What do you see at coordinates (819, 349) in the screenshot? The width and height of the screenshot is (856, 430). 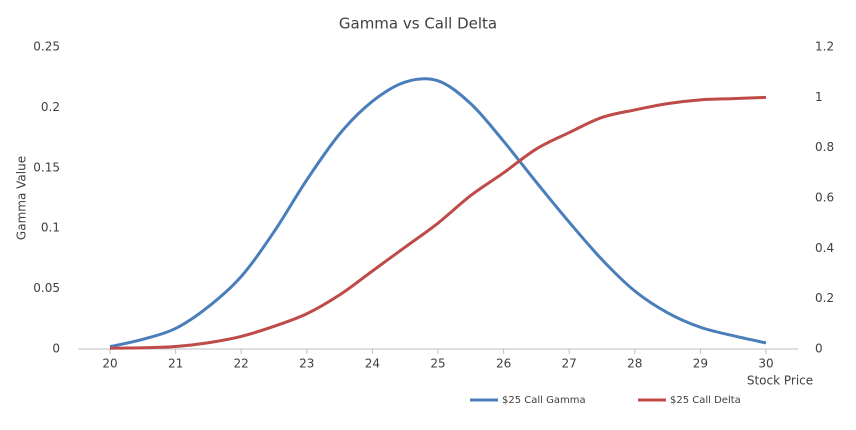 I see `y2-tick-label: 0` at bounding box center [819, 349].